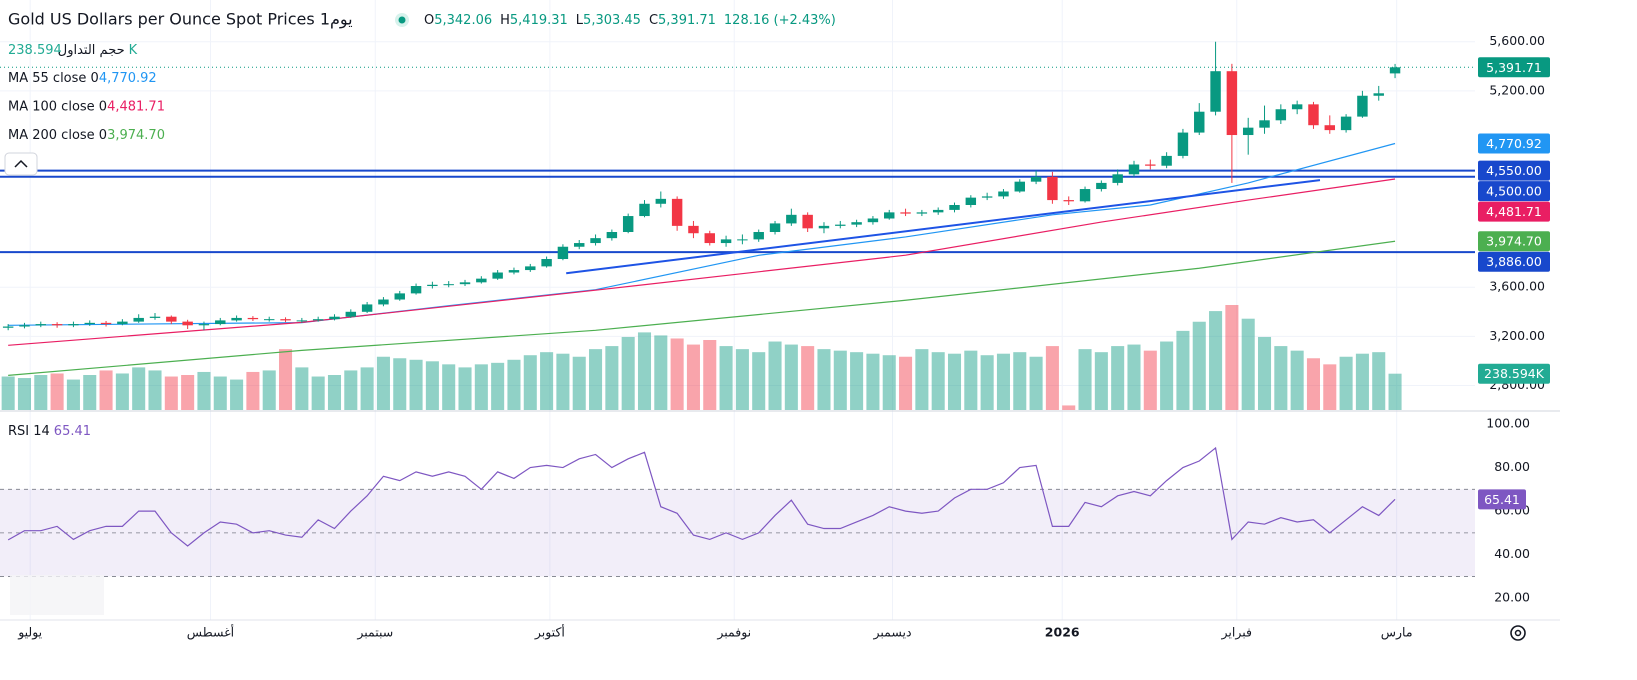 The height and width of the screenshot is (680, 1637). I want to click on gear-inner, so click(1518, 633).